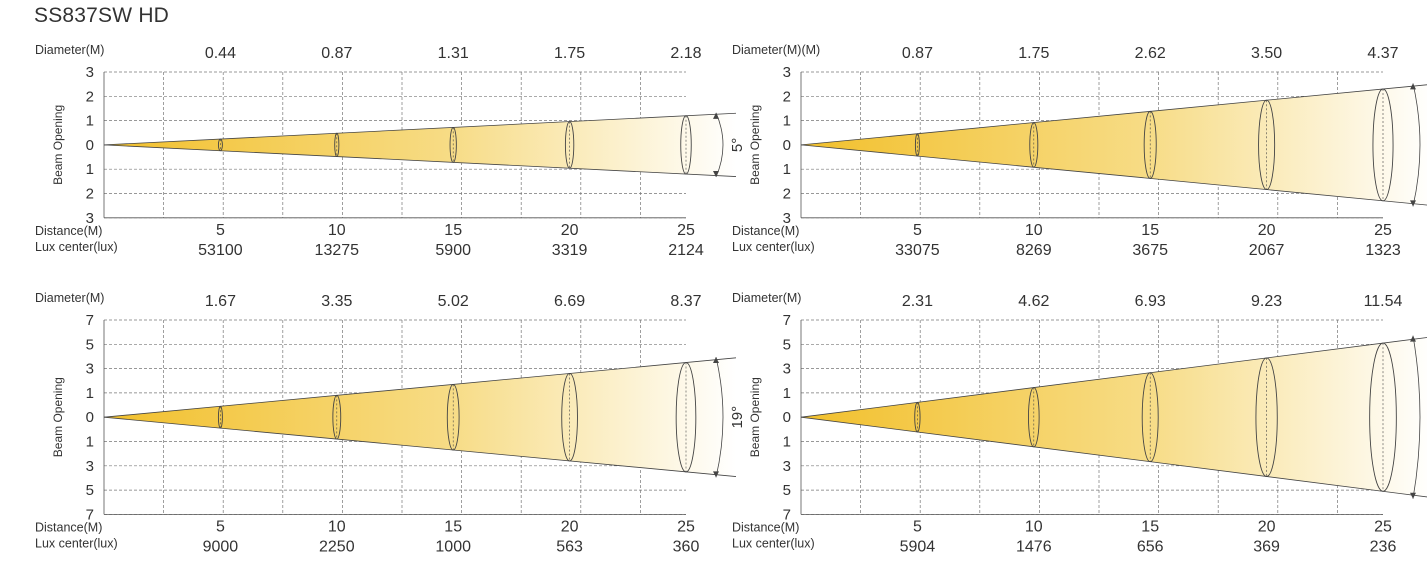 This screenshot has height=577, width=1427. I want to click on lux-value: 3319, so click(570, 250).